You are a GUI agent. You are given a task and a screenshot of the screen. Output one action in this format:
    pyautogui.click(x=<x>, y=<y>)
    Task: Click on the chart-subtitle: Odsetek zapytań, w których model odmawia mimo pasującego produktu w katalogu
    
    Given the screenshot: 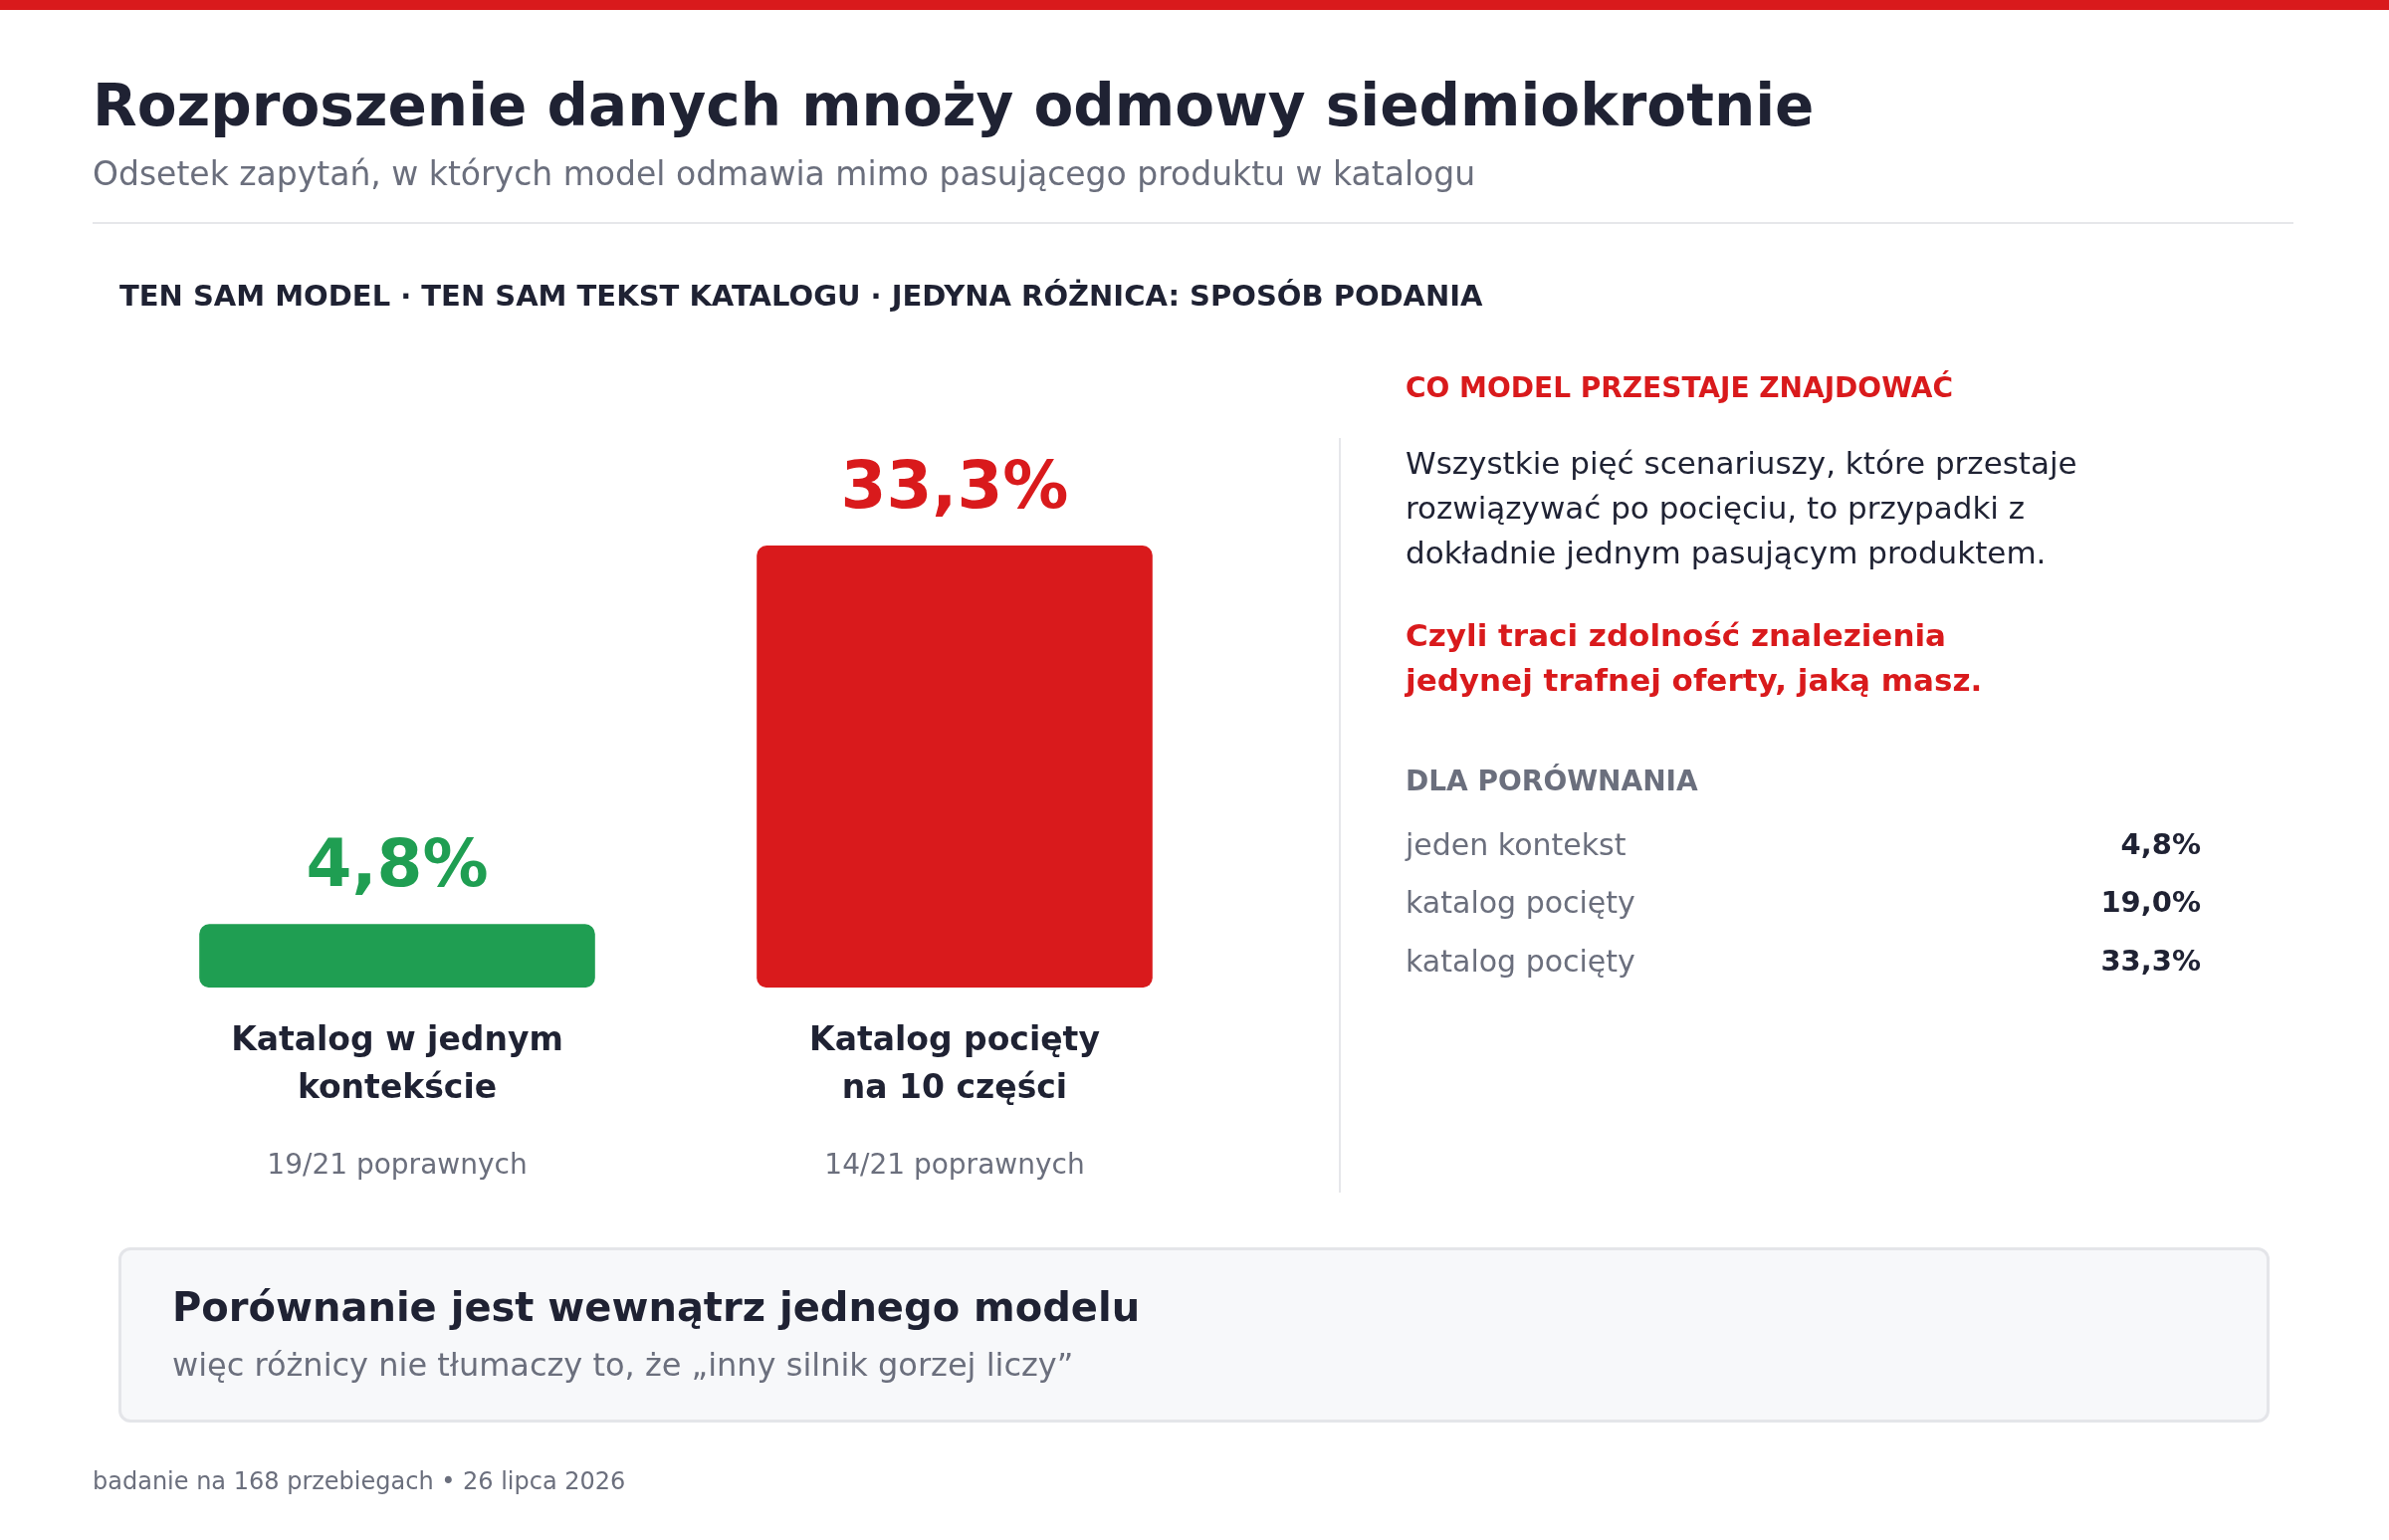 What is the action you would take?
    pyautogui.click(x=784, y=174)
    